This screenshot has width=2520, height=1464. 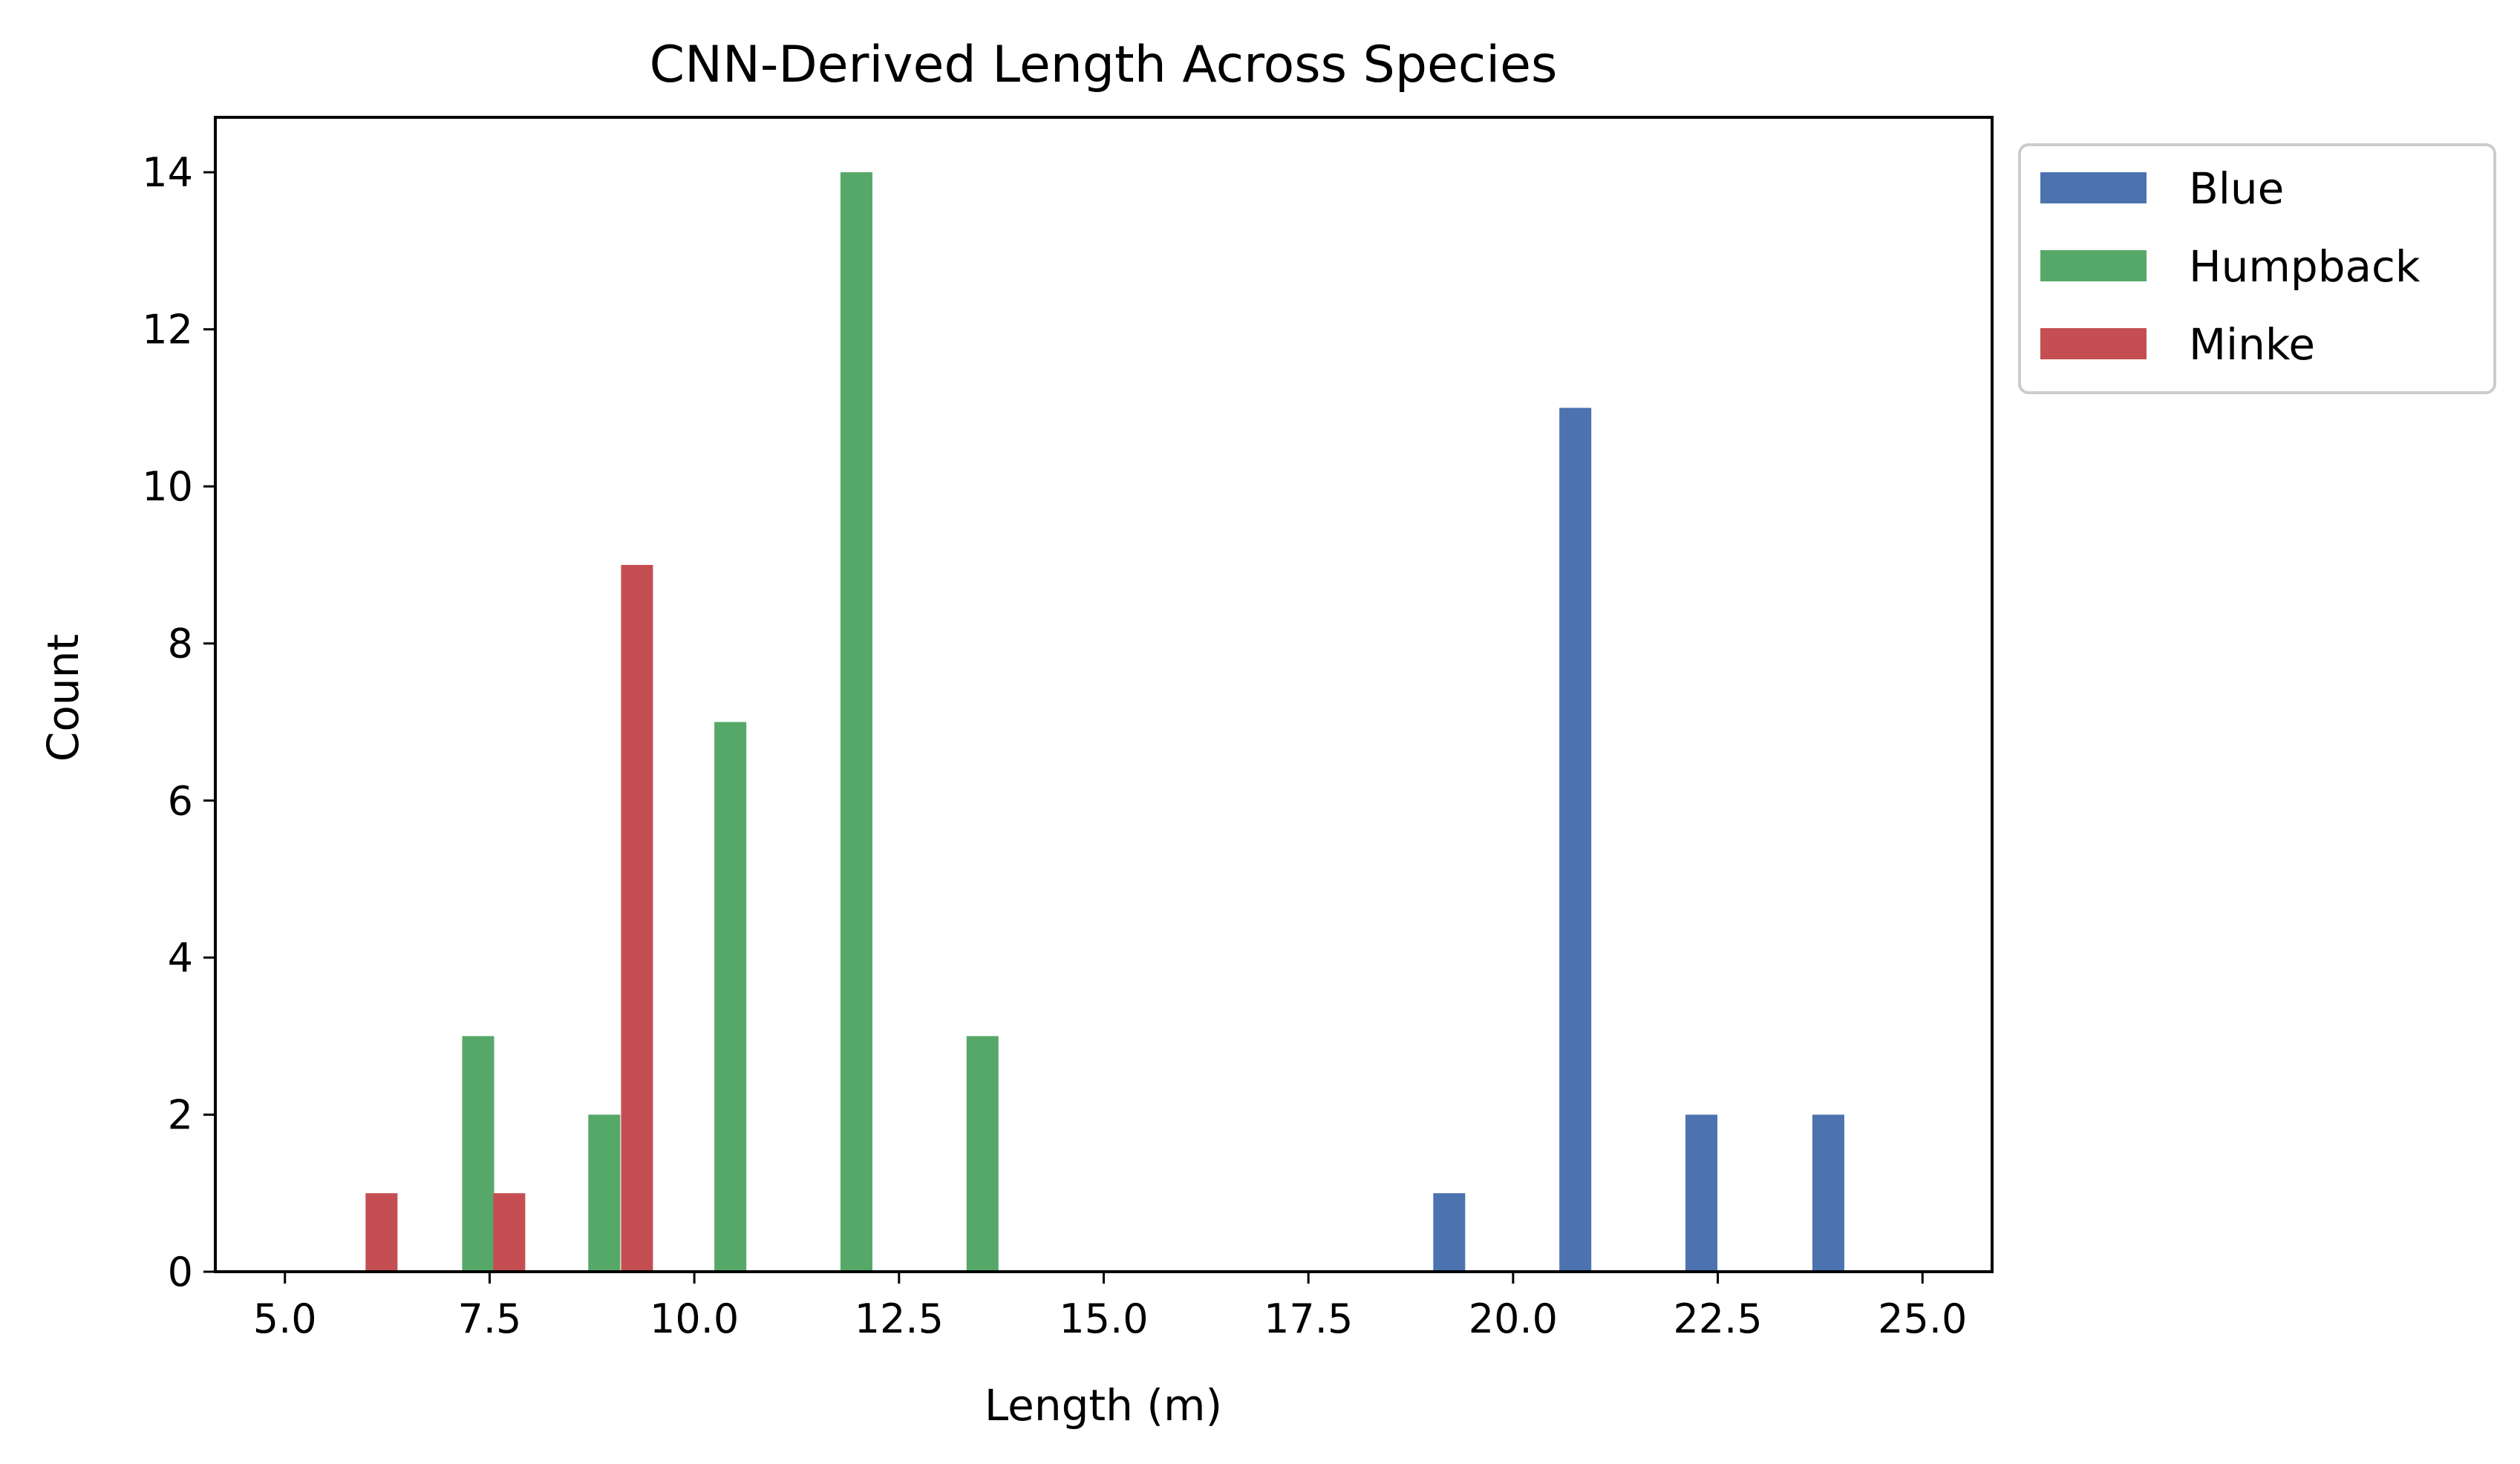 What do you see at coordinates (2236, 188) in the screenshot?
I see `legend-label-blue: Blue` at bounding box center [2236, 188].